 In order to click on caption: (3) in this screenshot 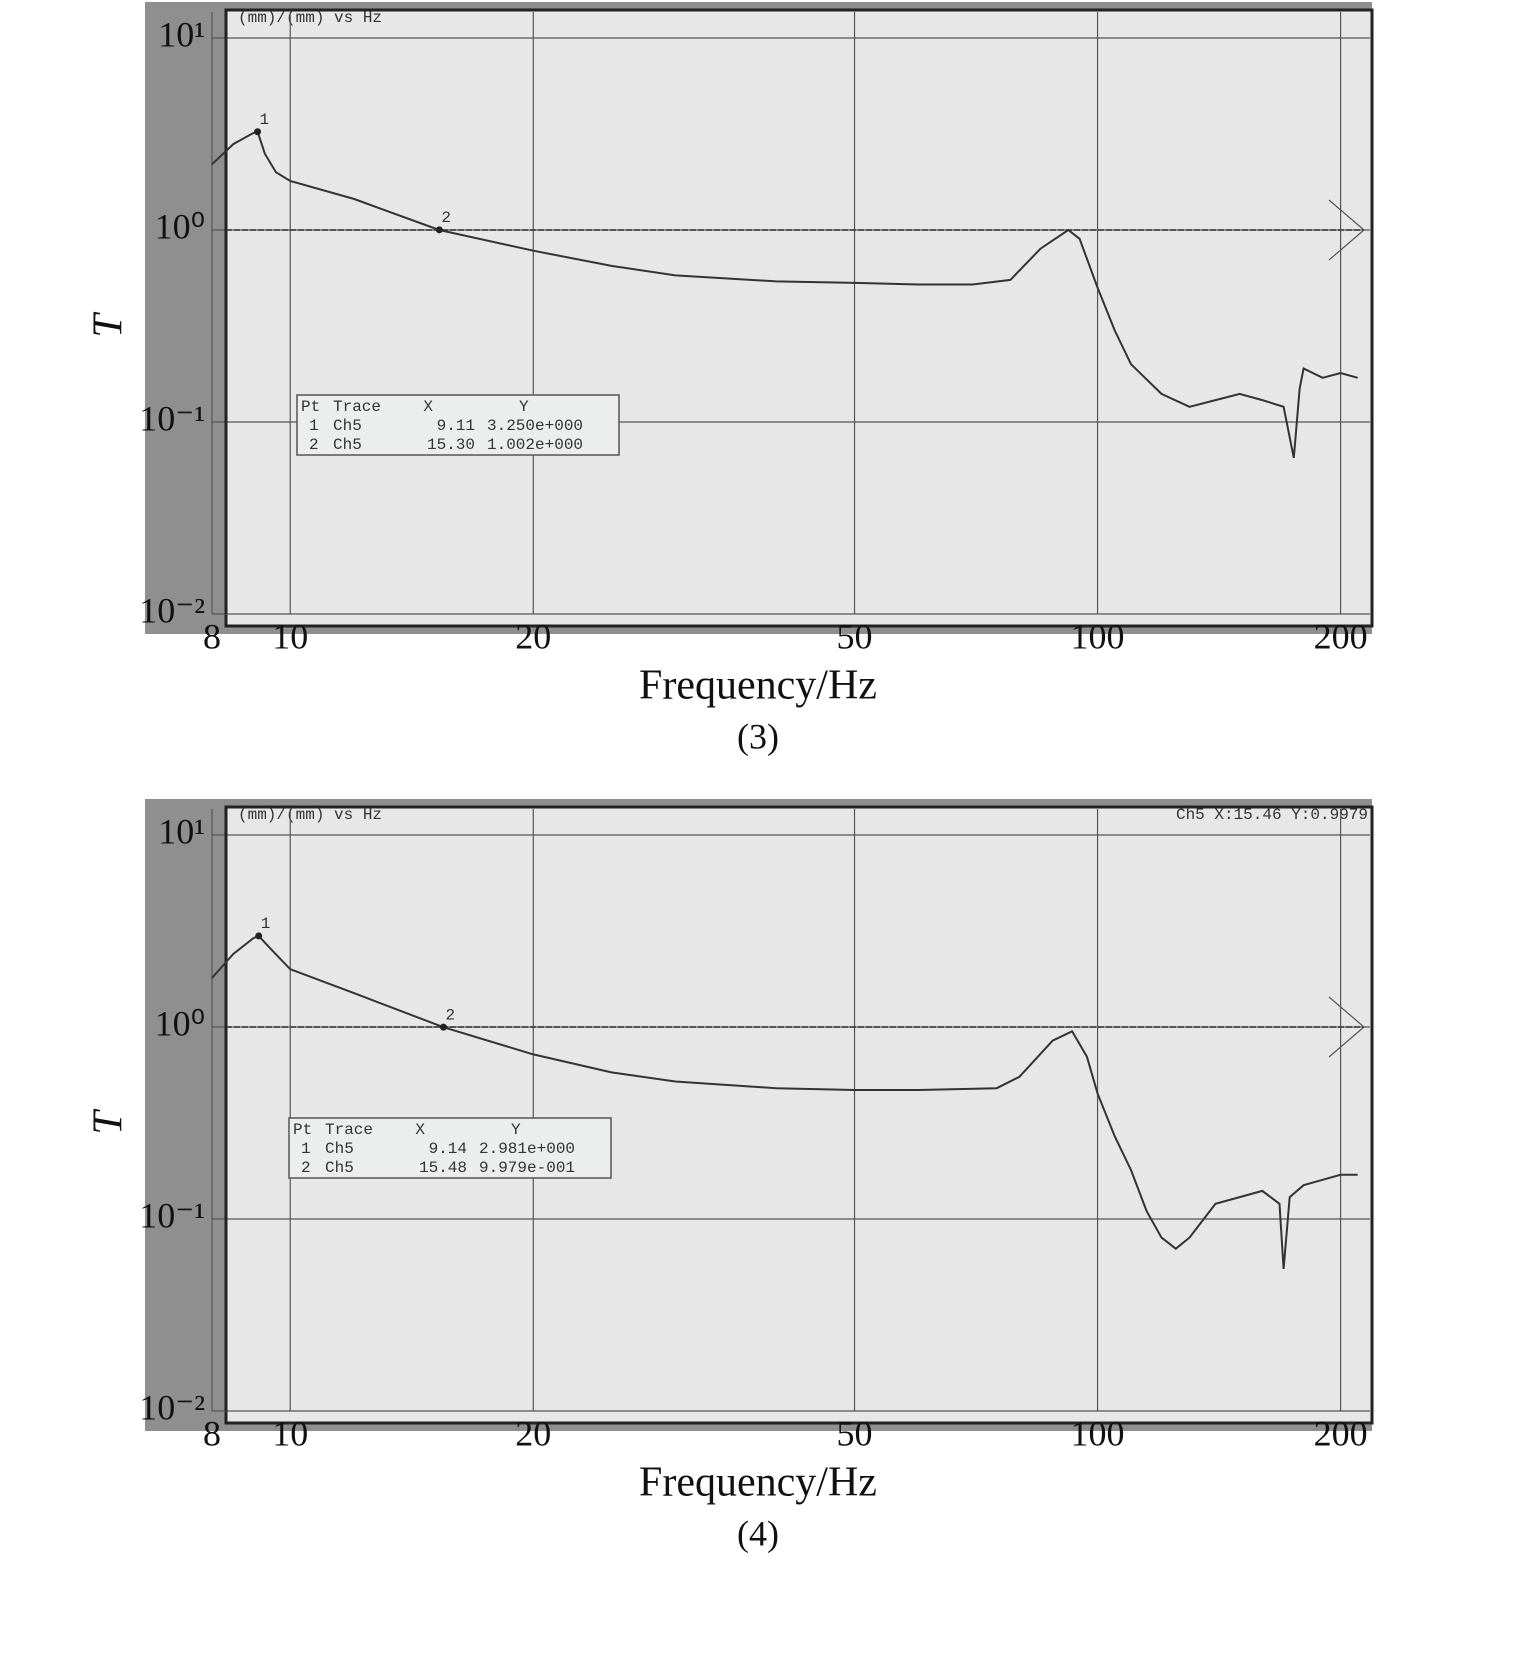, I will do `click(758, 736)`.